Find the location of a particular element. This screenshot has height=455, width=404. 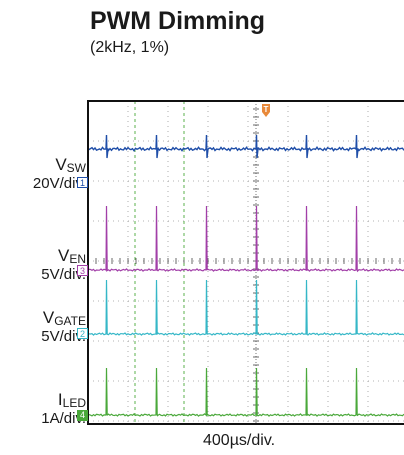

trace-gate is located at coordinates (246, 307).